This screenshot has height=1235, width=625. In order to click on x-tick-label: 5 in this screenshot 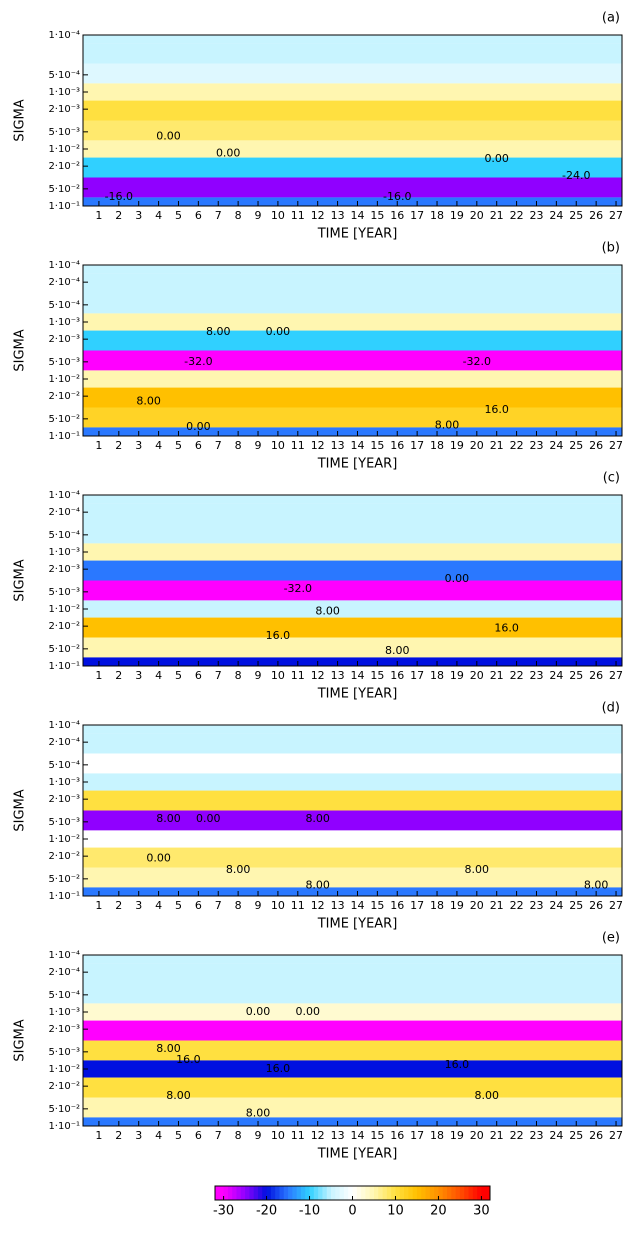, I will do `click(178, 675)`.